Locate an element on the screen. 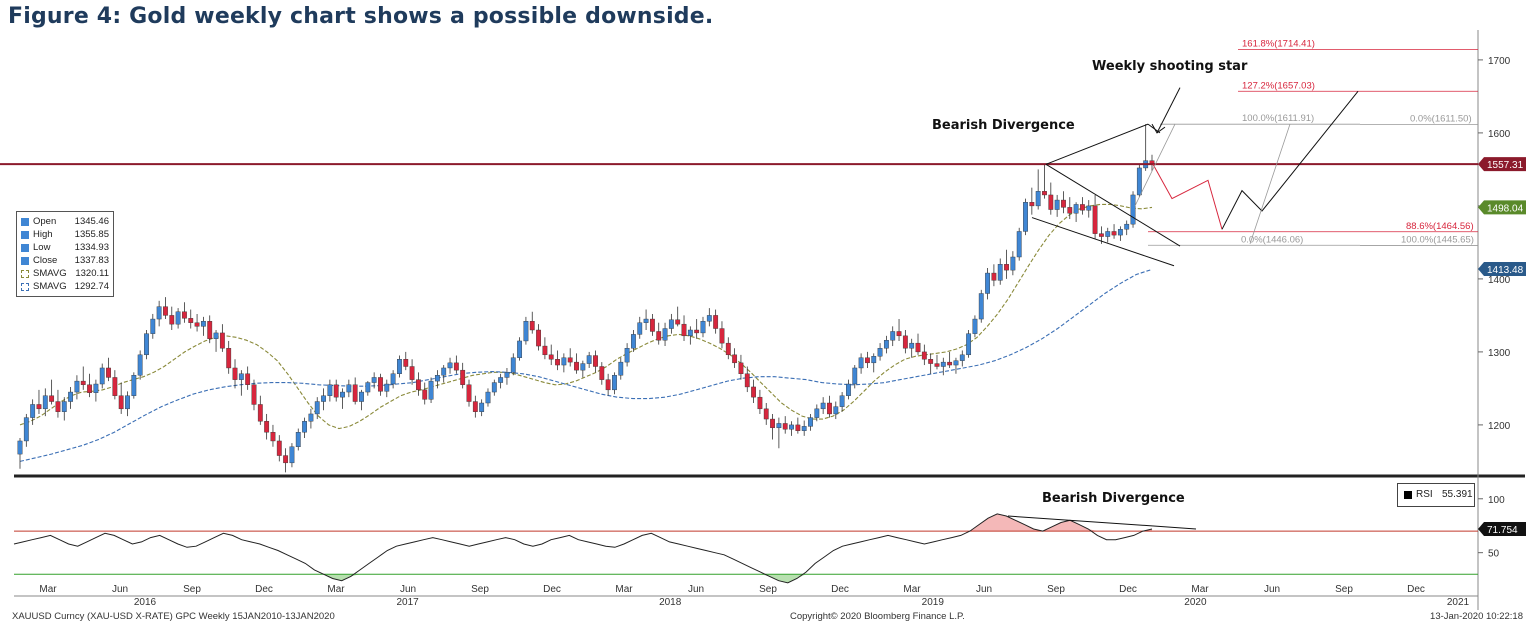 This screenshot has height=629, width=1537. annotation-shooting-star: Weekly shooting star is located at coordinates (1170, 66).